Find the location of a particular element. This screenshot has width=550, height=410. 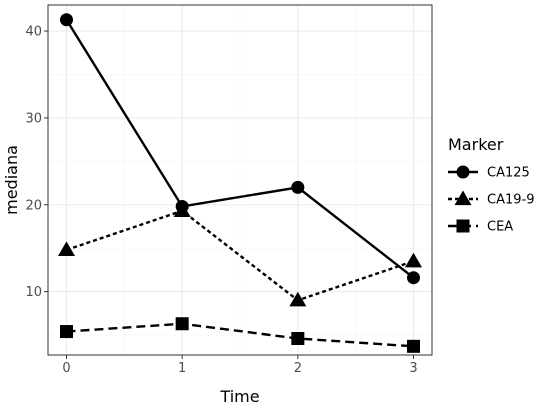

y-tick-label: 40 is located at coordinates (33, 32).